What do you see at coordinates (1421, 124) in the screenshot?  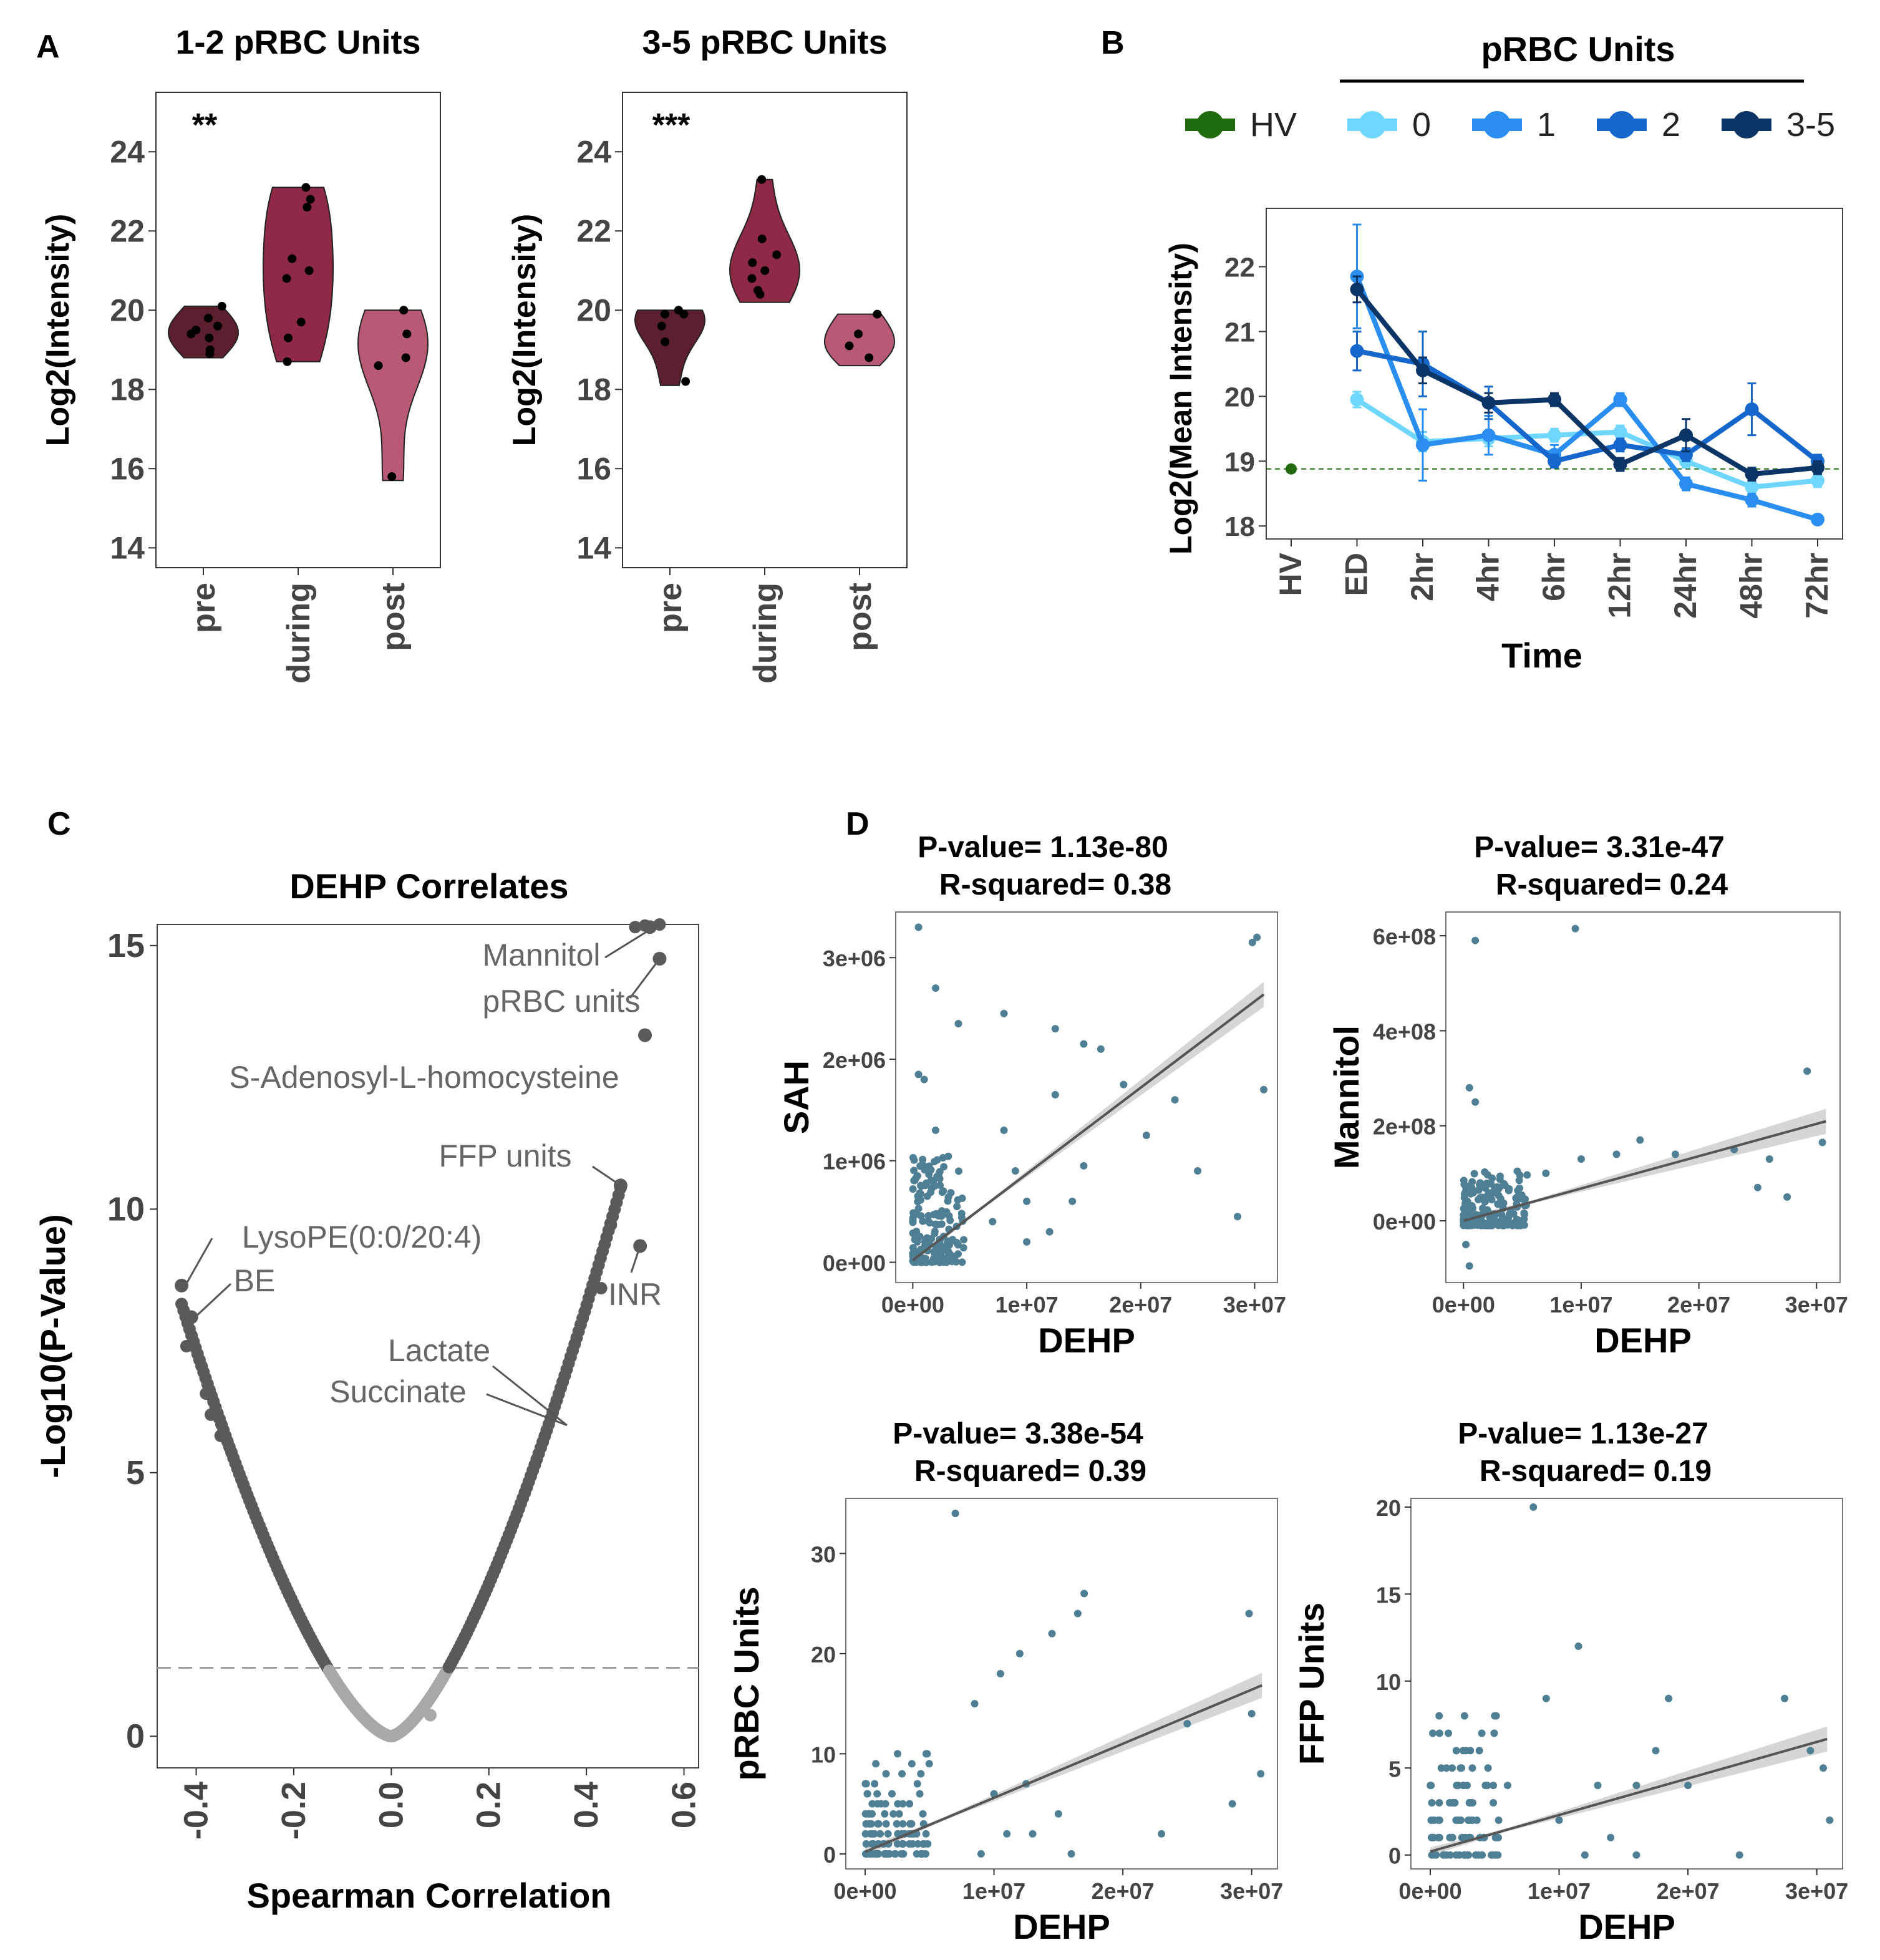 I see `legend-label: 0` at bounding box center [1421, 124].